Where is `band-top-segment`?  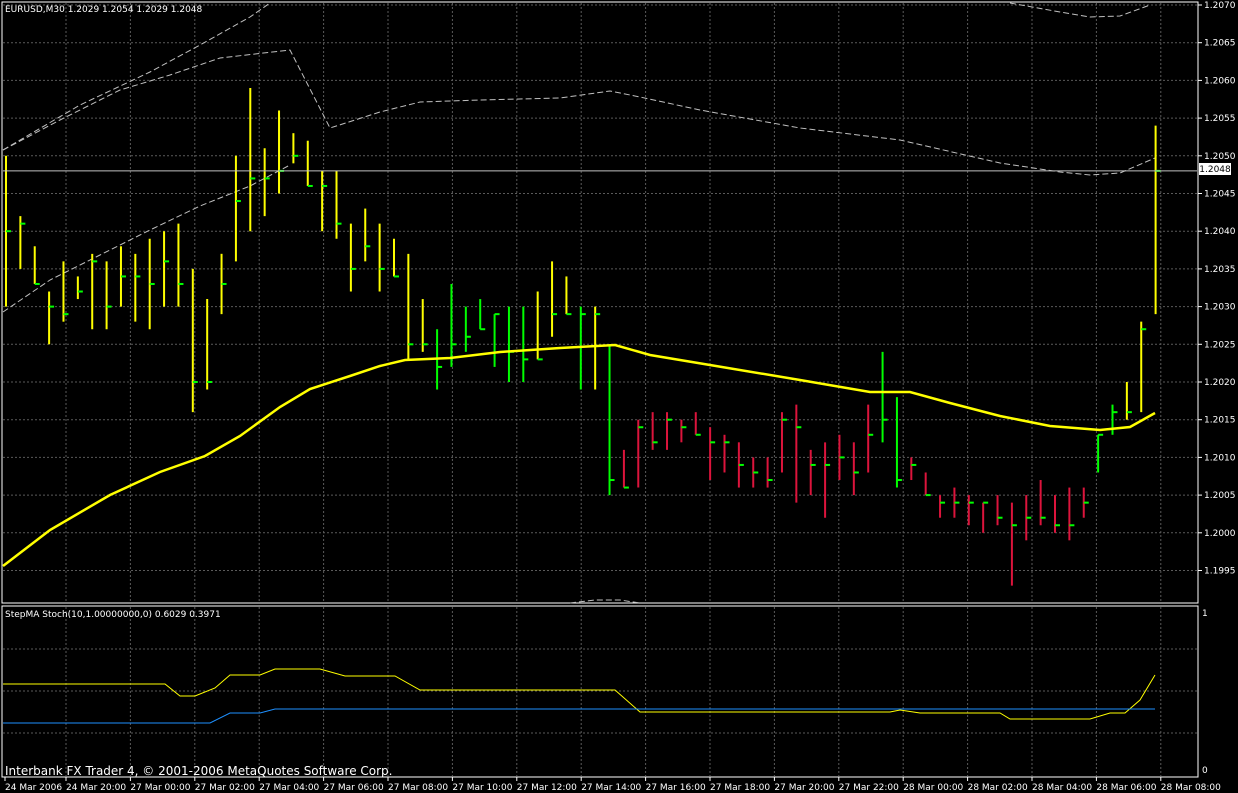
band-top-segment is located at coordinates (136, 76).